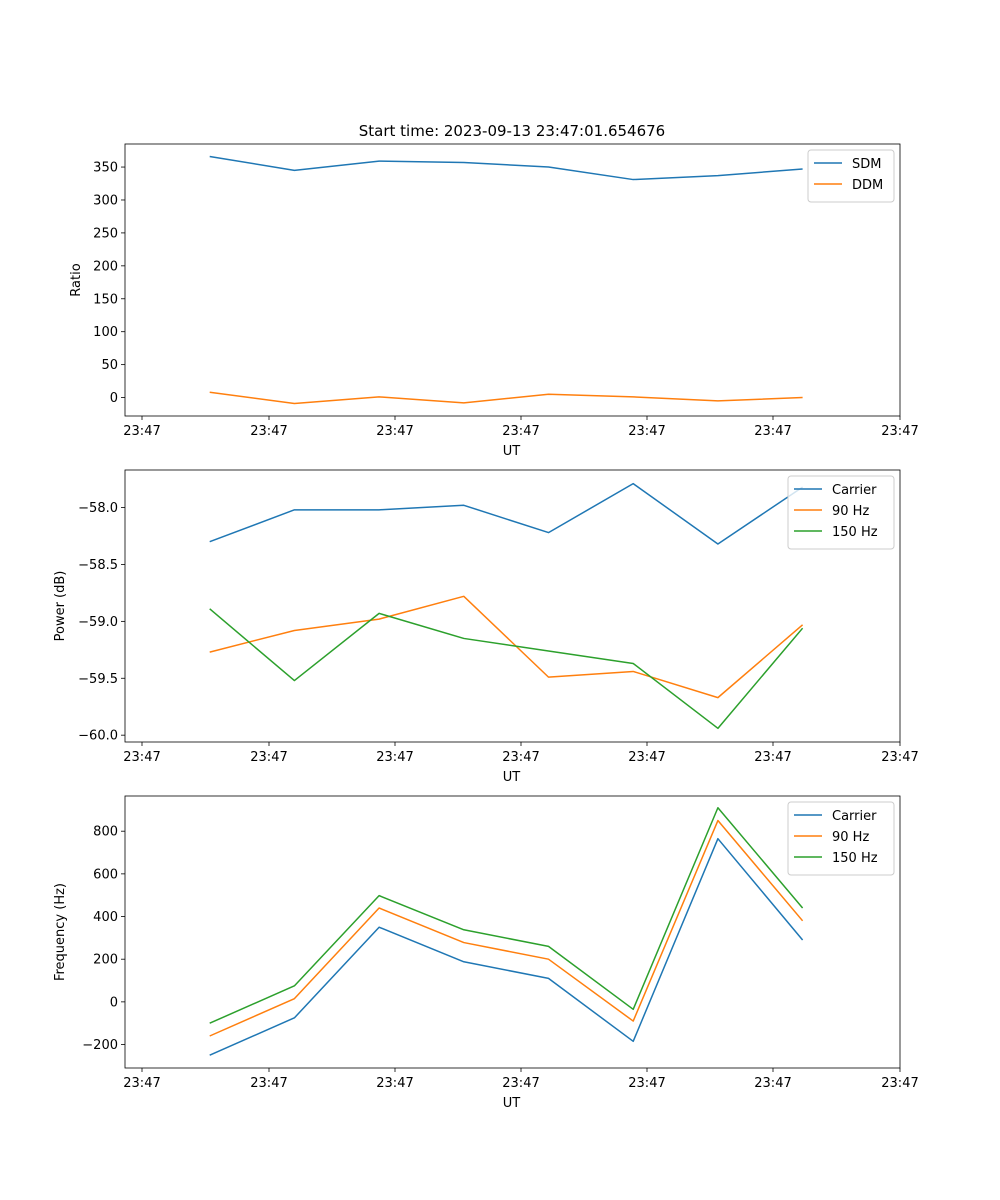 This screenshot has width=1000, height=1200. Describe the element at coordinates (105, 874) in the screenshot. I see `y-tick-label: 600` at that location.